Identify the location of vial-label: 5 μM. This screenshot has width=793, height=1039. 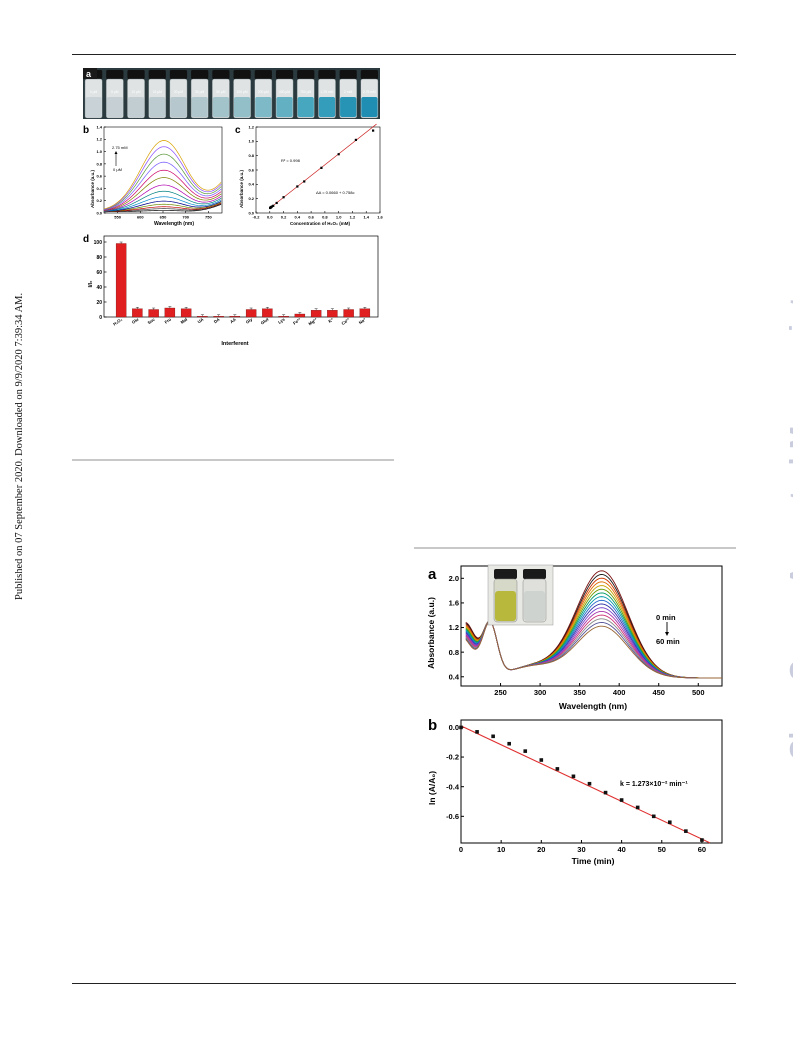
(115, 92).